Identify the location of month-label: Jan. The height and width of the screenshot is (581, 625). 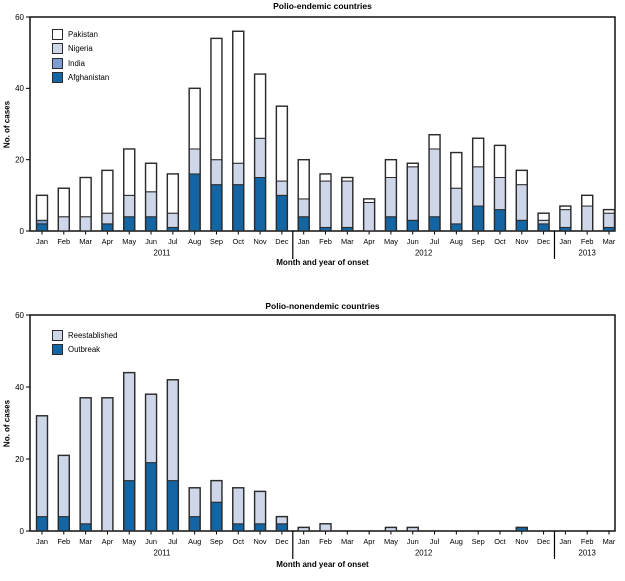
(565, 241).